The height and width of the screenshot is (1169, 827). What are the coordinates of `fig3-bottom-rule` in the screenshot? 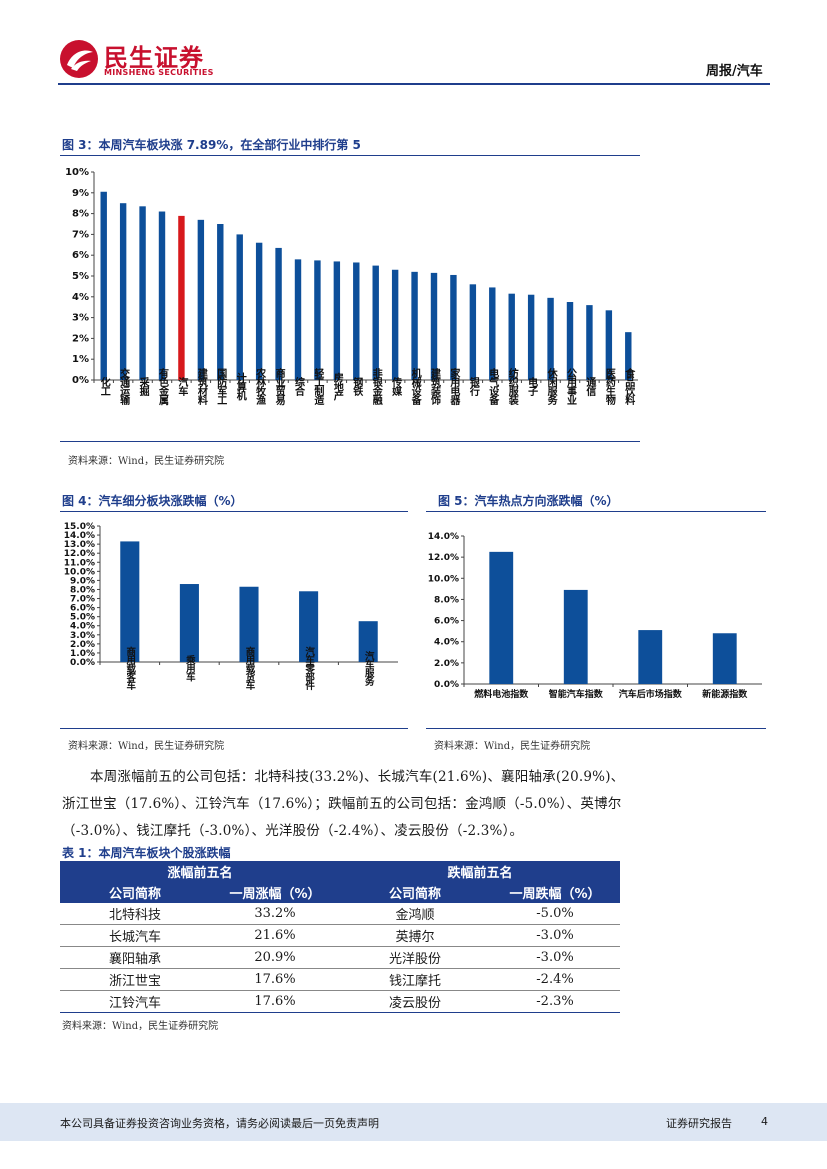 It's located at (350, 441).